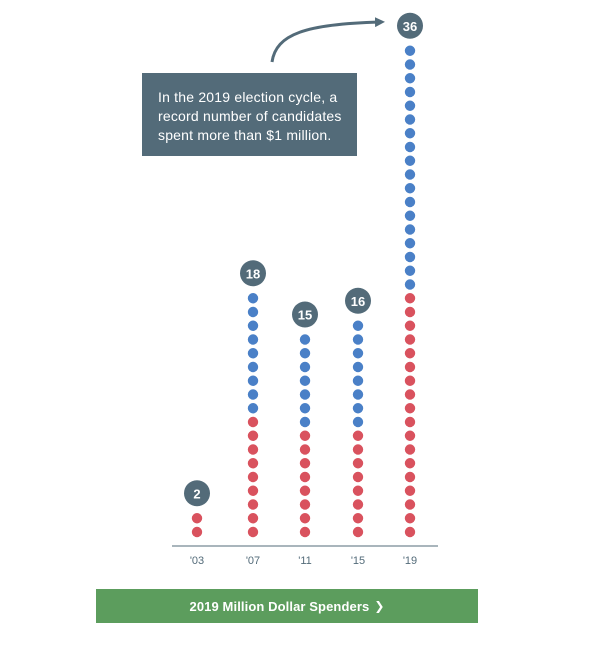 The width and height of the screenshot is (600, 663). I want to click on x-tick-label: '11, so click(305, 561).